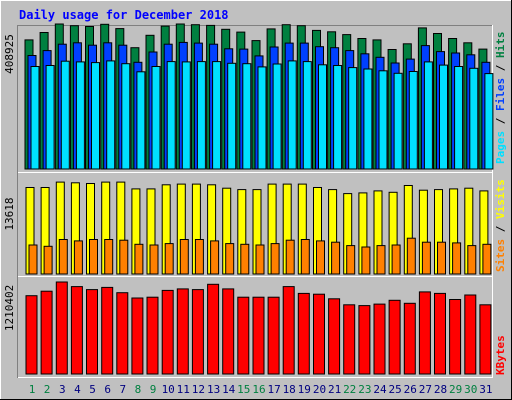  Describe the element at coordinates (500, 204) in the screenshot. I see `panel-labels: Pages / Files / Hits Sites / Visits KBytes` at that location.